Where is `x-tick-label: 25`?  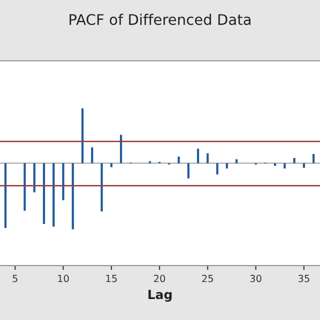
x-tick-label: 25 is located at coordinates (207, 278).